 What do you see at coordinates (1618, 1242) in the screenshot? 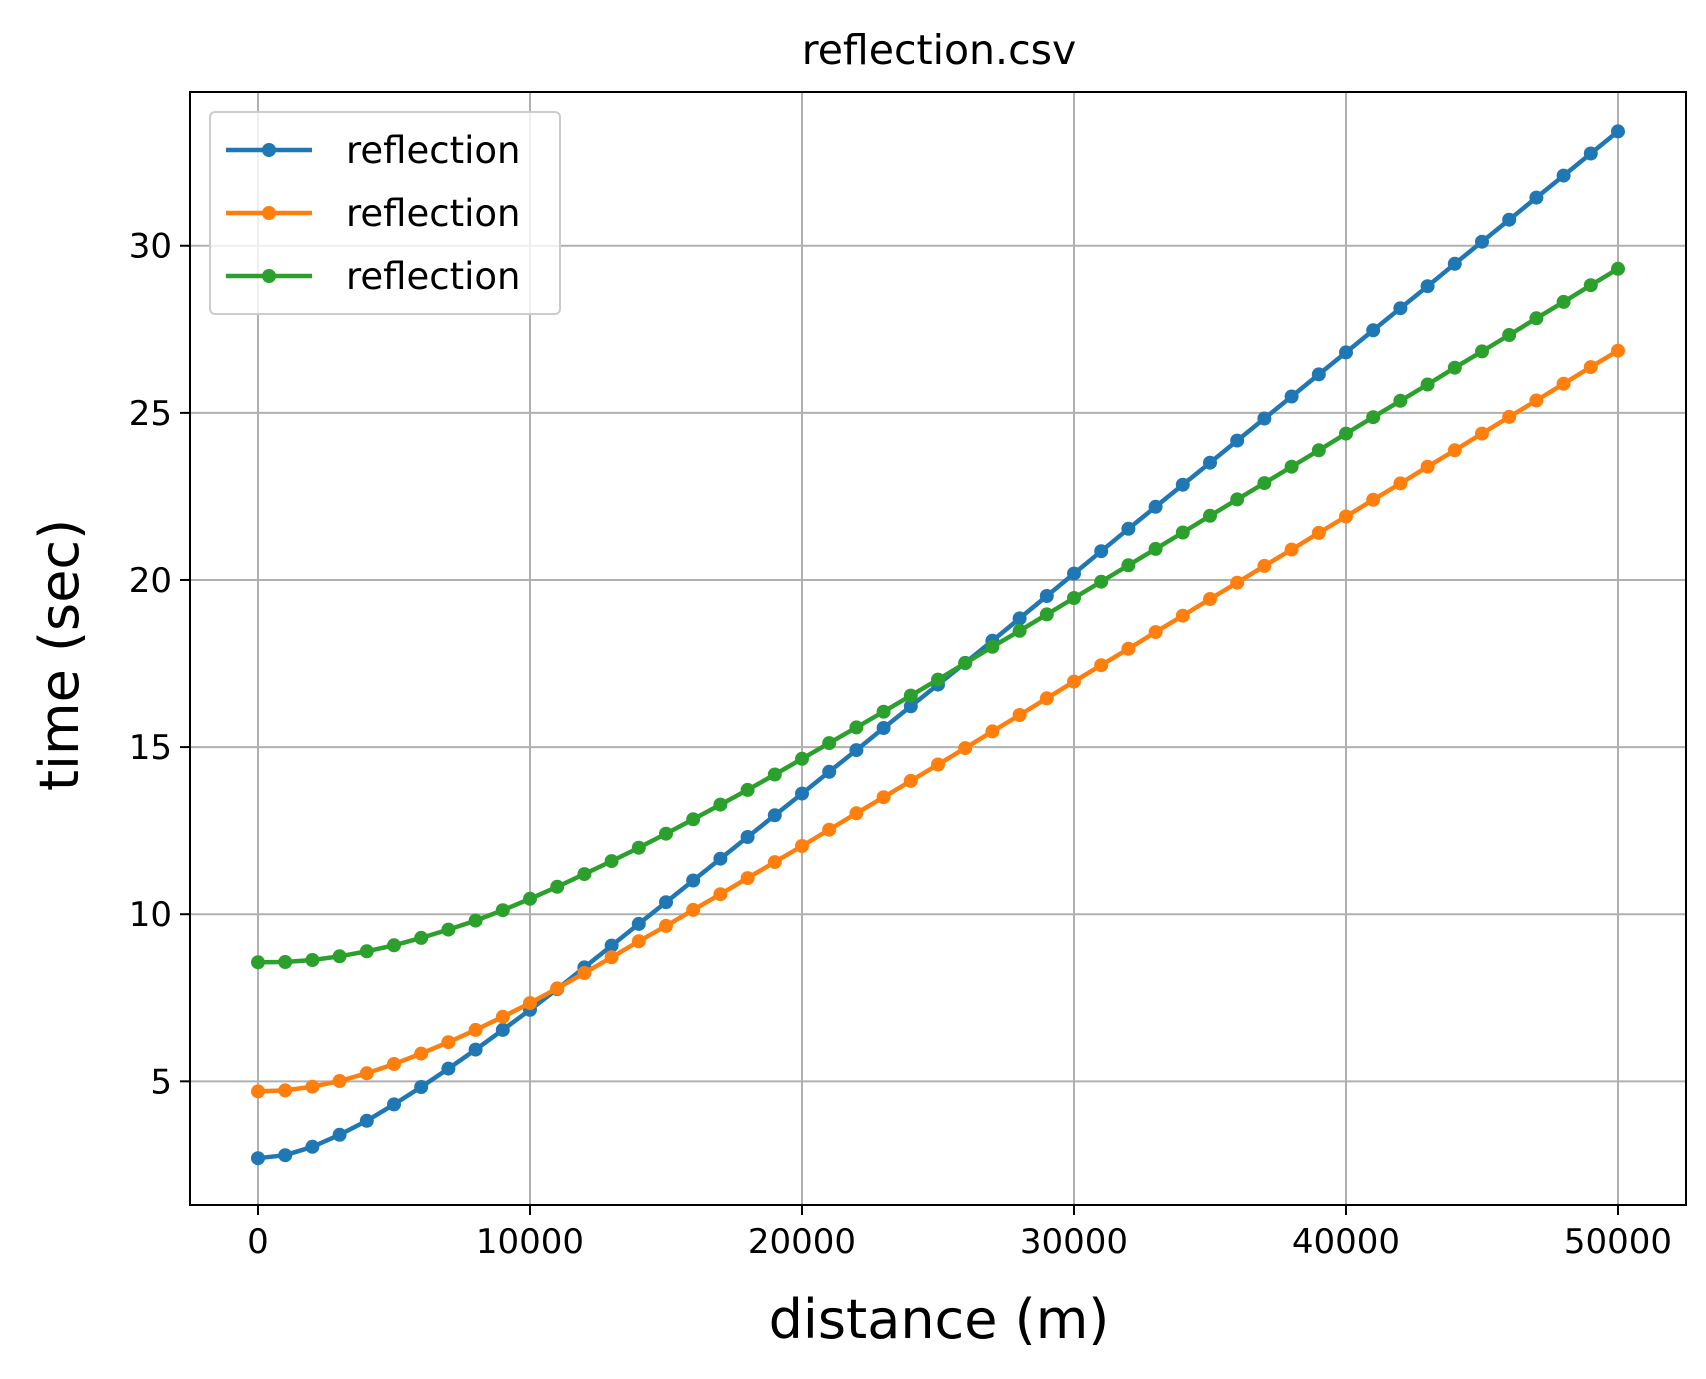
I see `x-tick-label: 50000` at bounding box center [1618, 1242].